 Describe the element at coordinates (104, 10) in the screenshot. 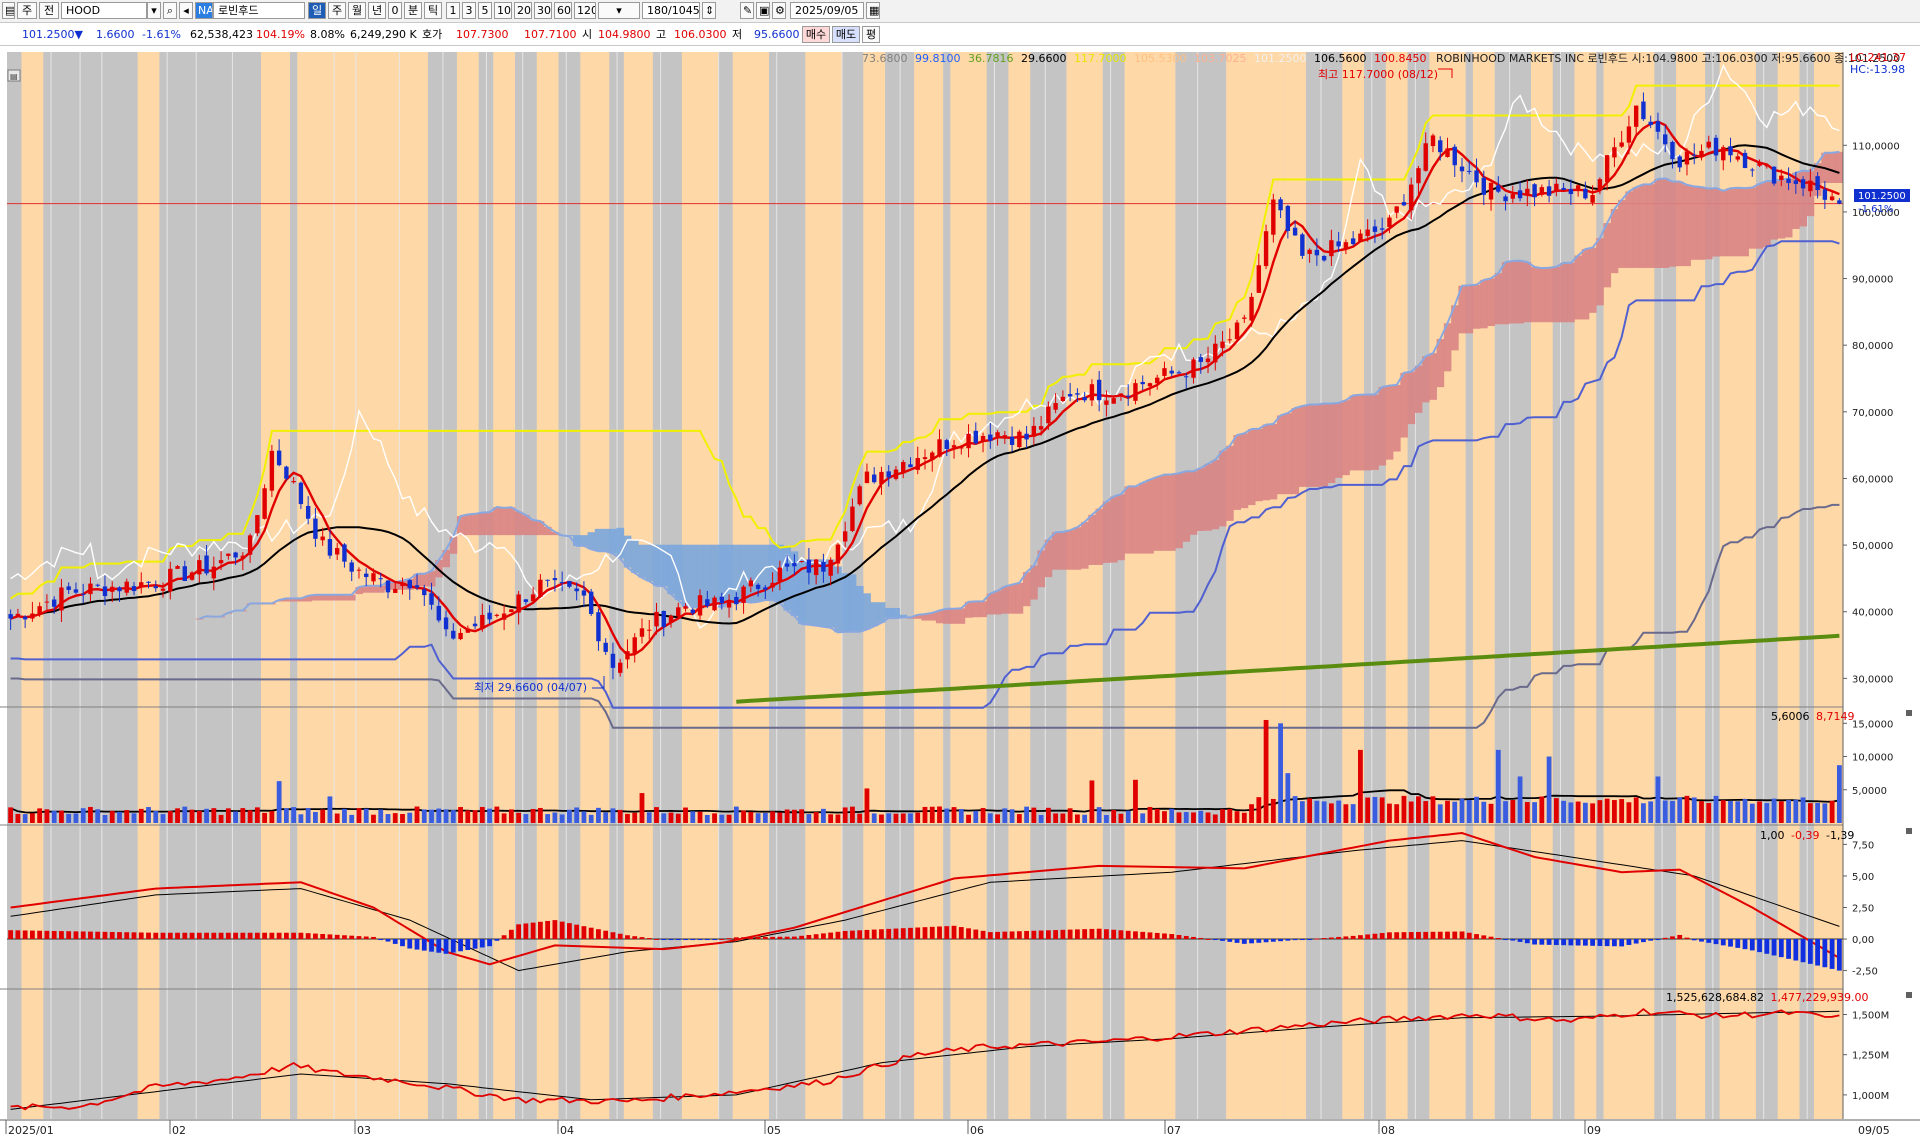

I see `ticker-input: HOOD` at that location.